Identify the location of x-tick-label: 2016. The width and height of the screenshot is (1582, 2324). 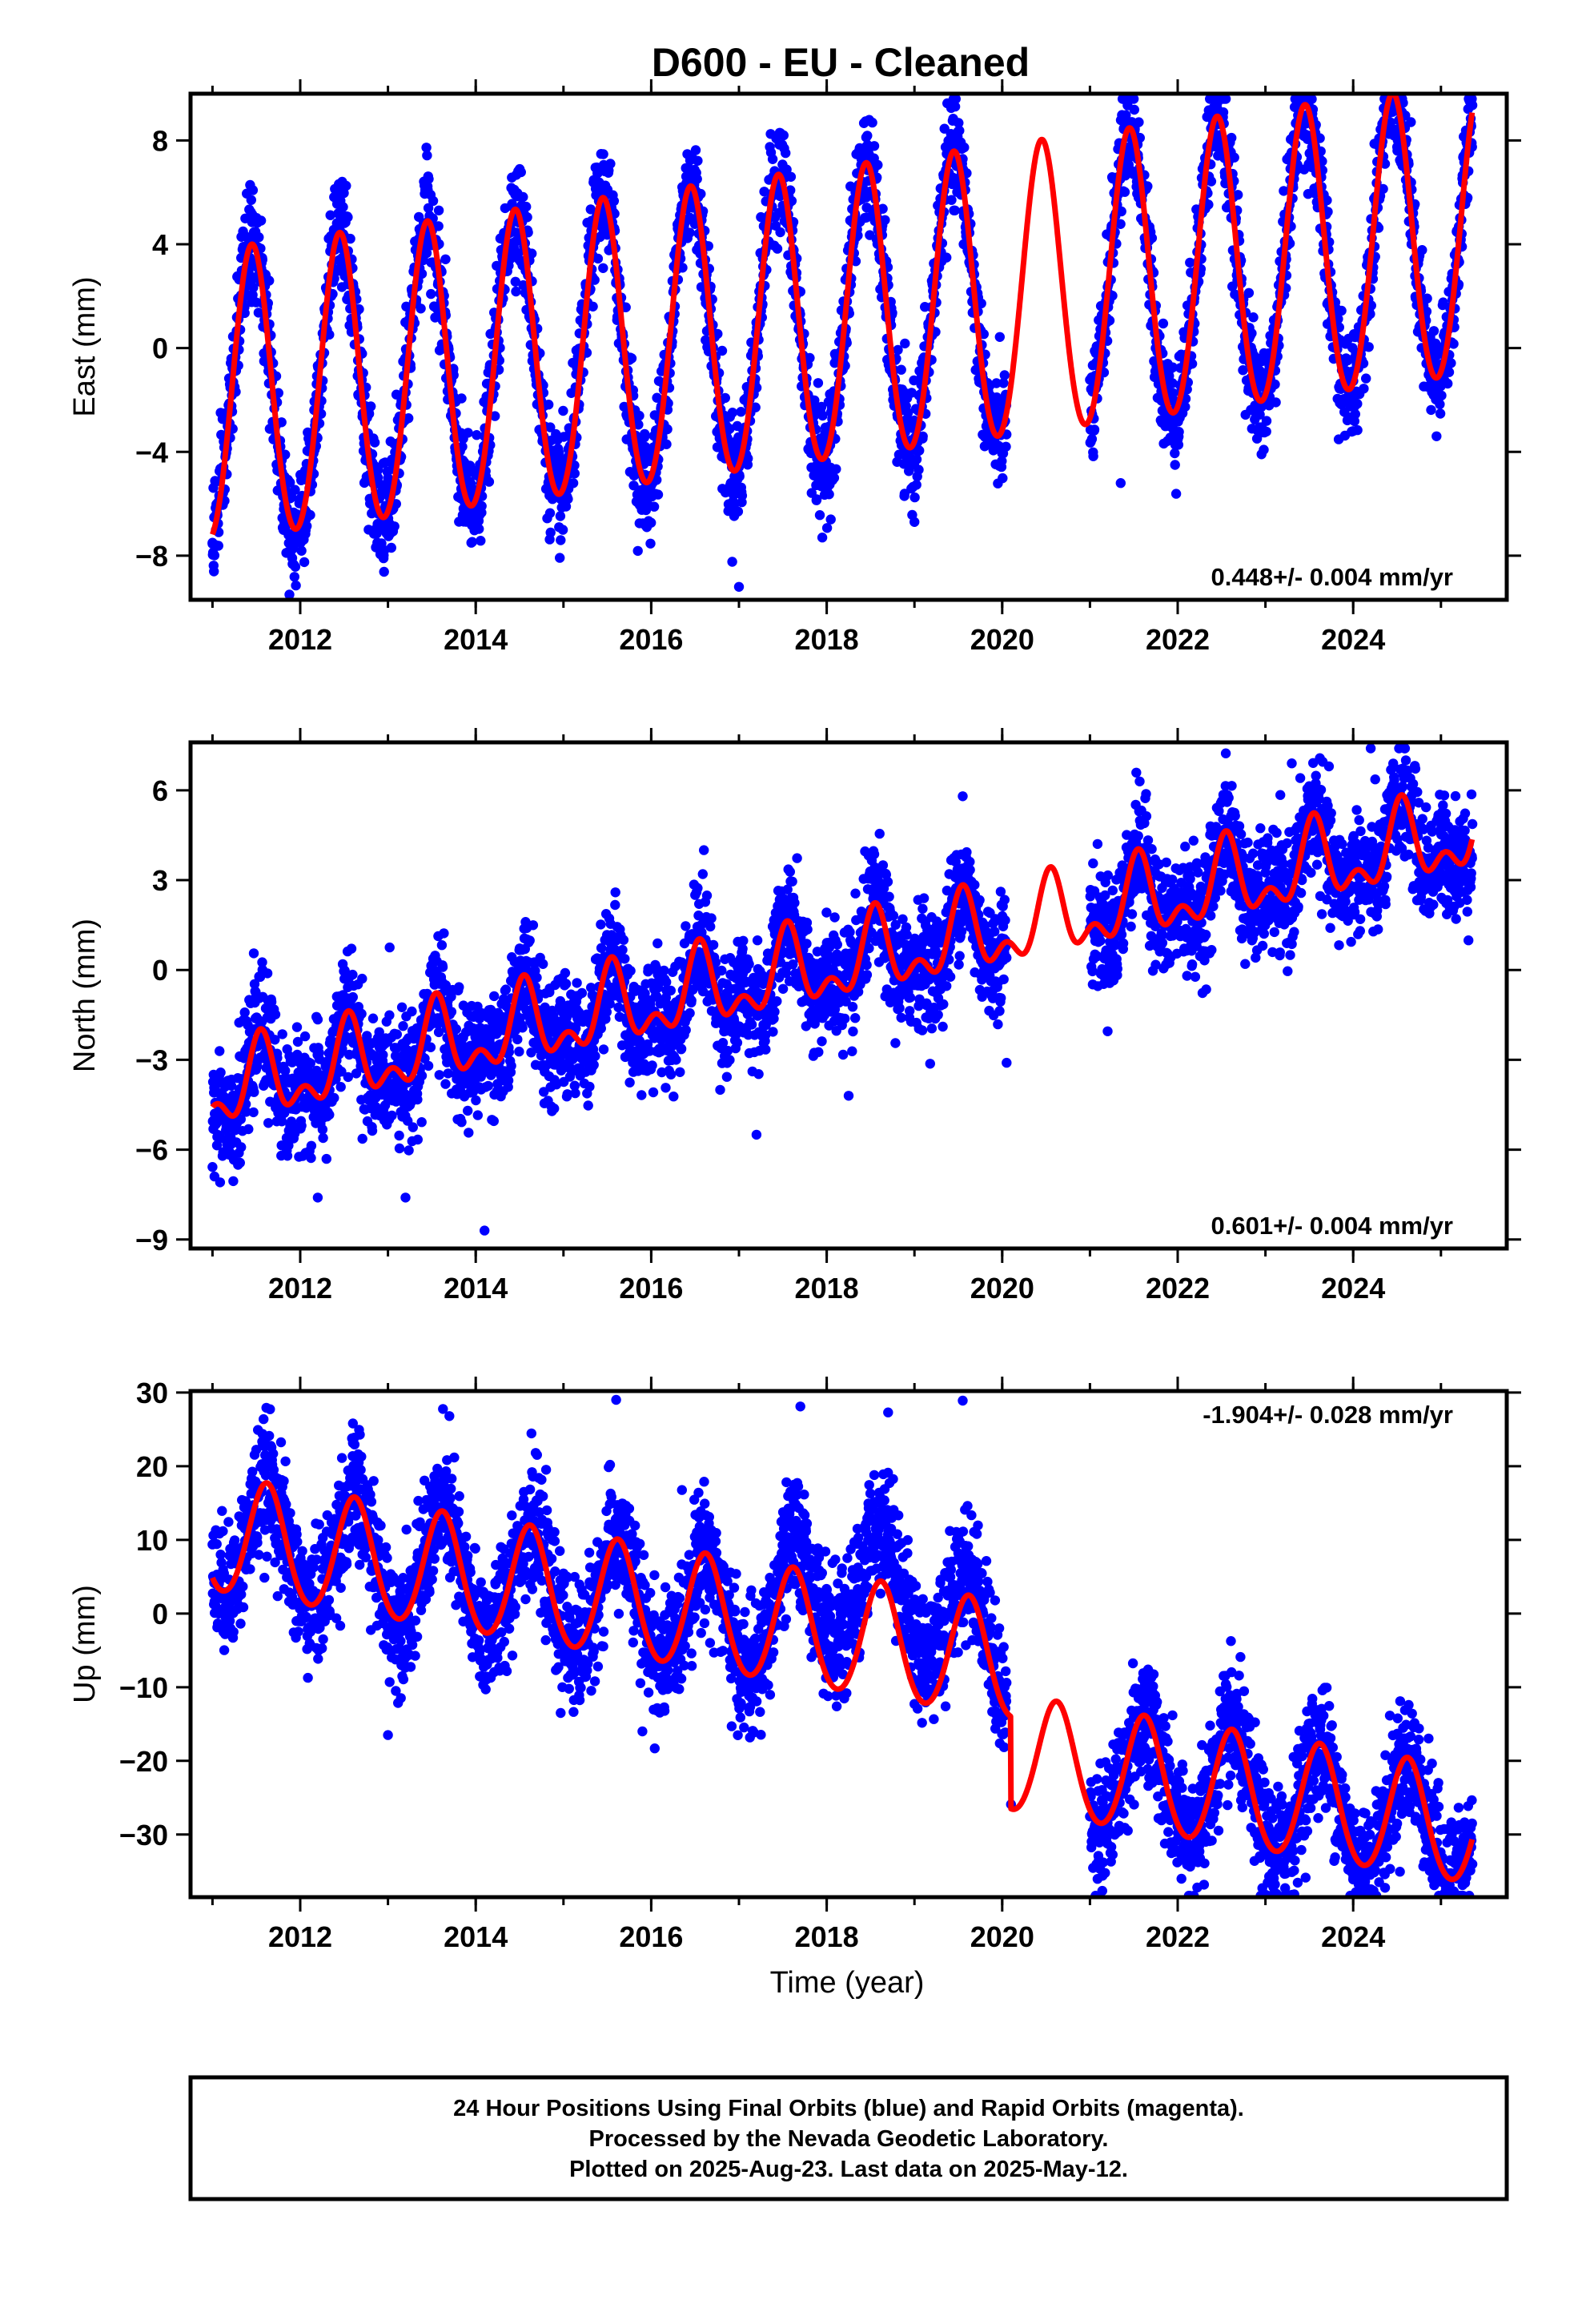
(651, 639).